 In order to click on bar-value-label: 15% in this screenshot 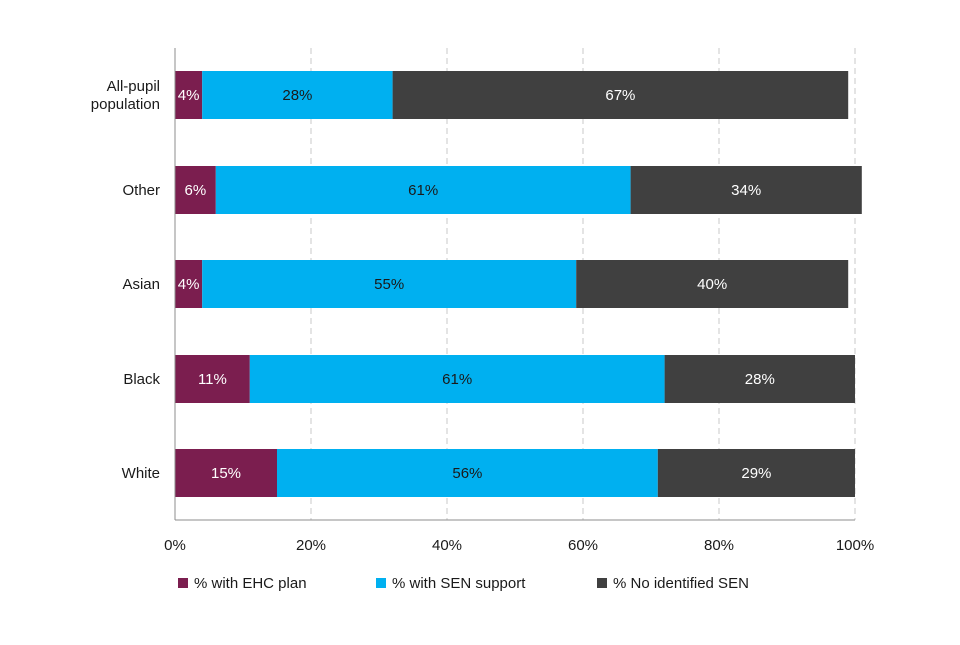, I will do `click(226, 473)`.